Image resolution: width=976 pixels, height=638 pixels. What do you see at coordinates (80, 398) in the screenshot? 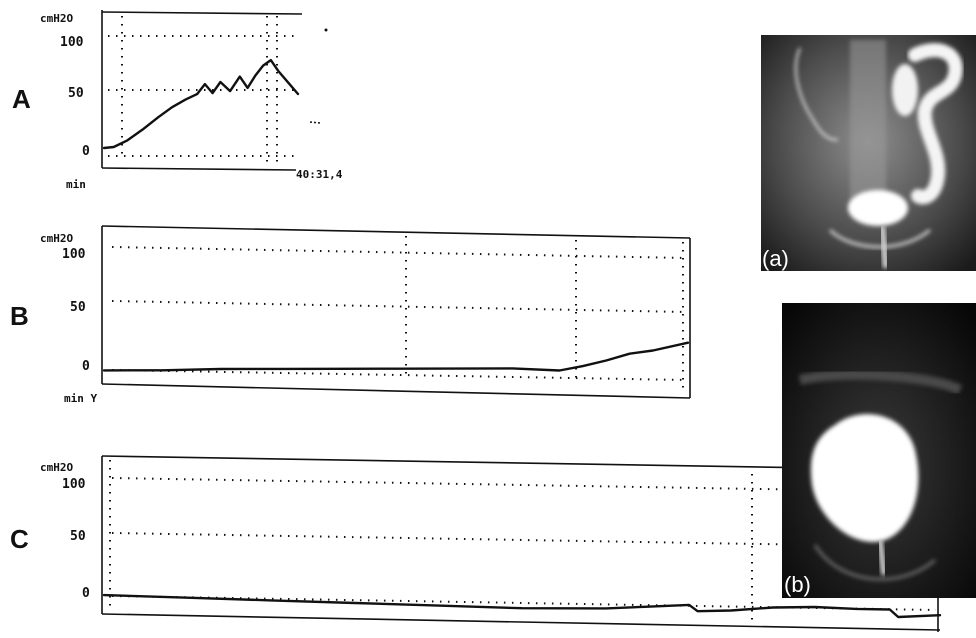
I see `x-label-b: min Y` at bounding box center [80, 398].